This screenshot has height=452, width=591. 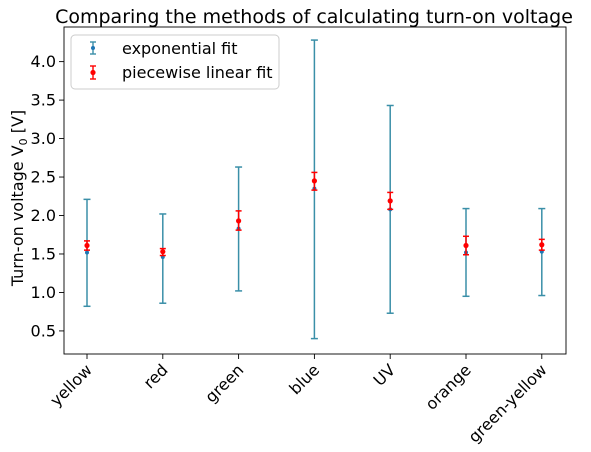 I want to click on legend: exponential fit piecewise linear fit, so click(x=175, y=62).